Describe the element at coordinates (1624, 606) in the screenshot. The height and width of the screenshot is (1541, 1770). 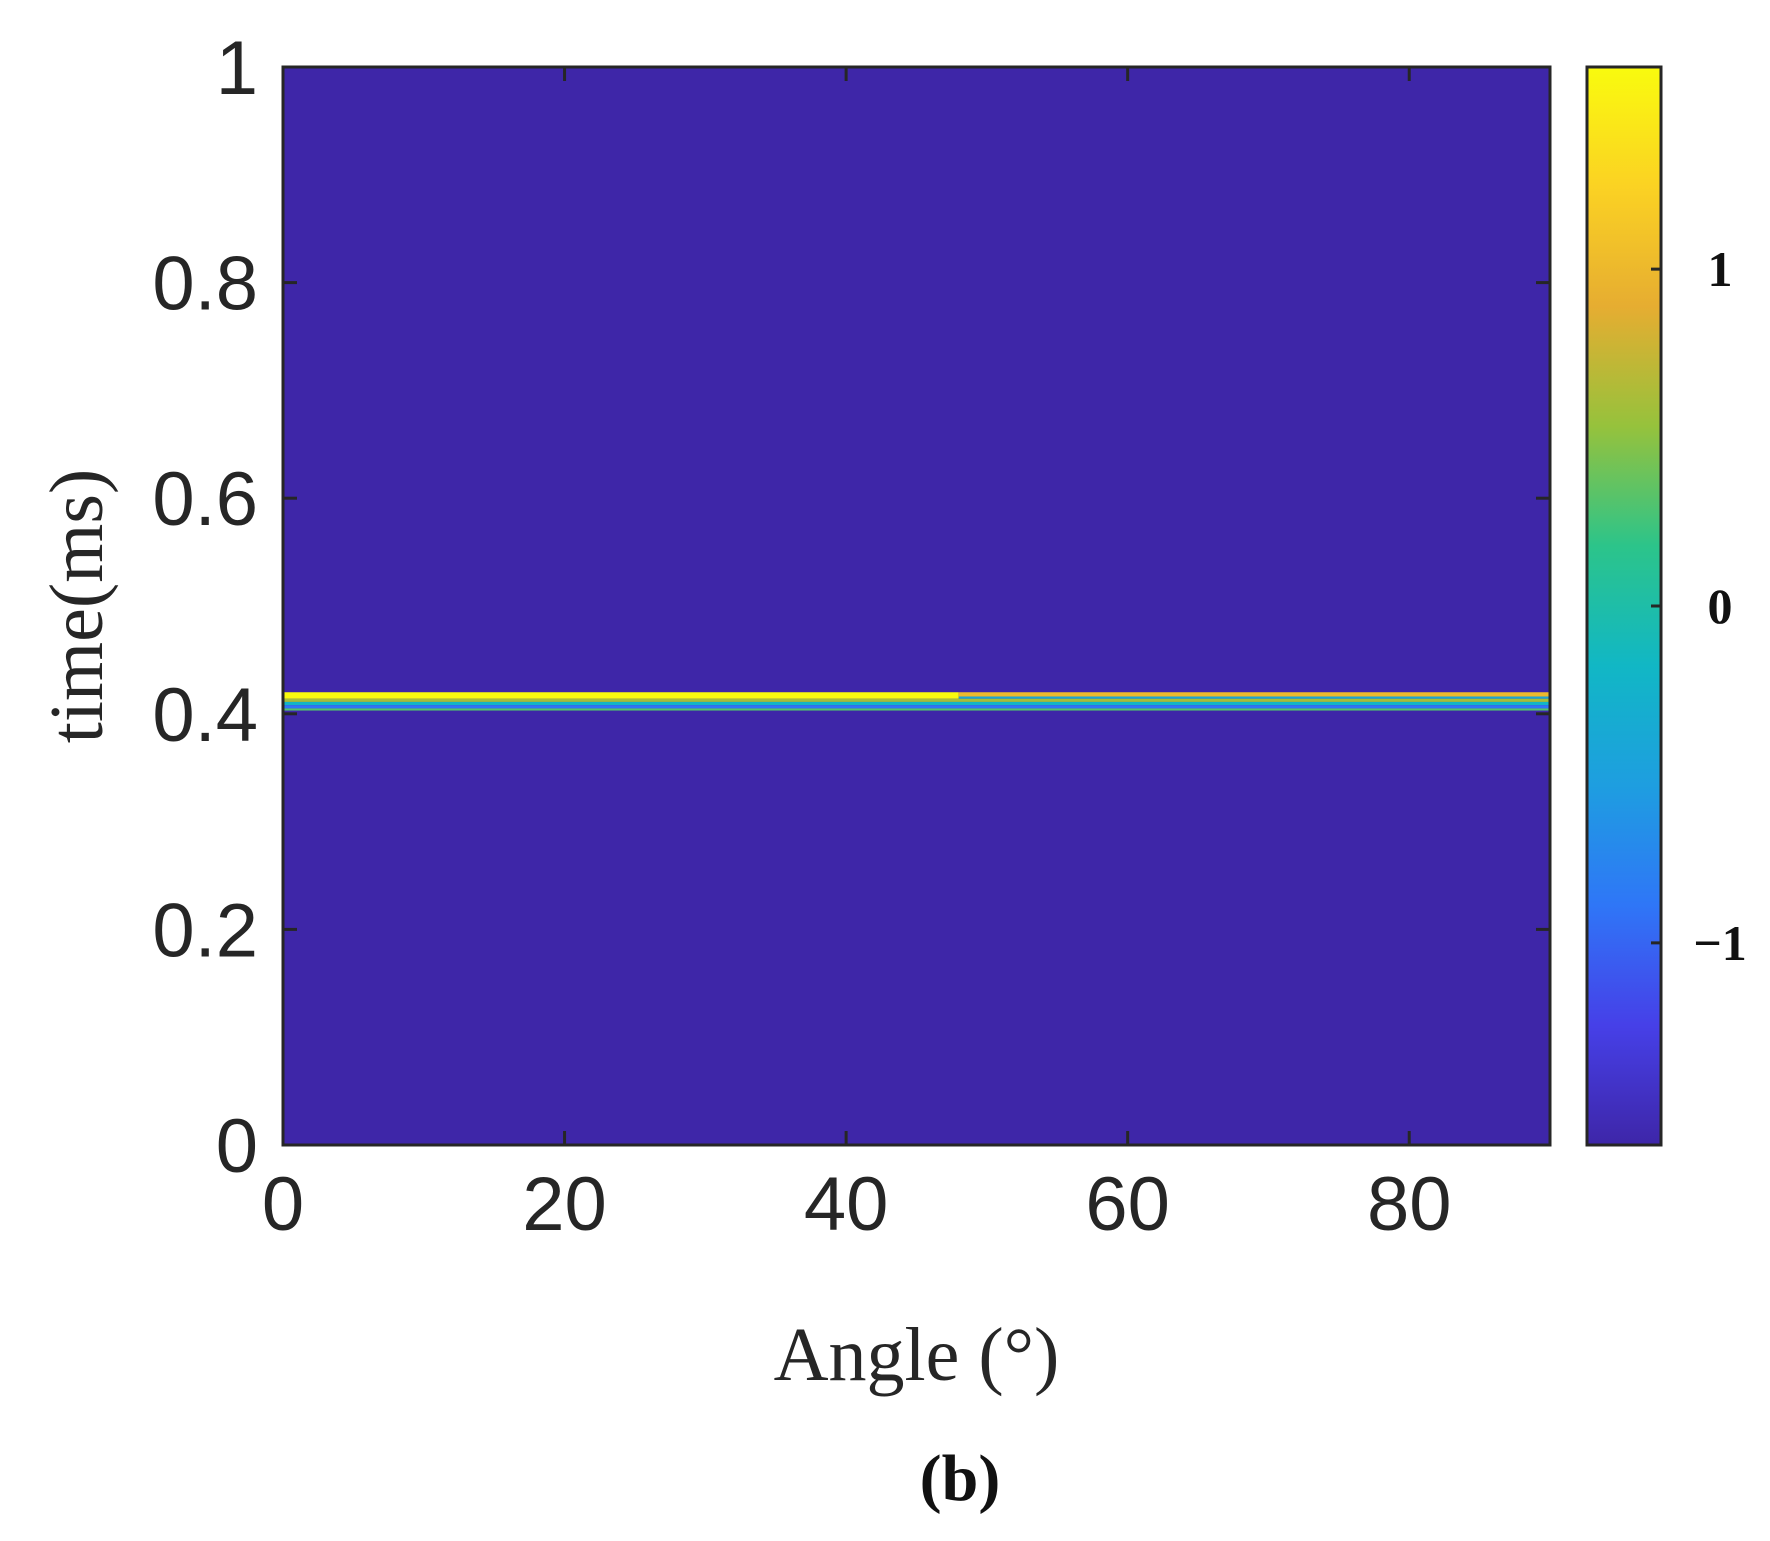
I see `colorbar-ramp` at that location.